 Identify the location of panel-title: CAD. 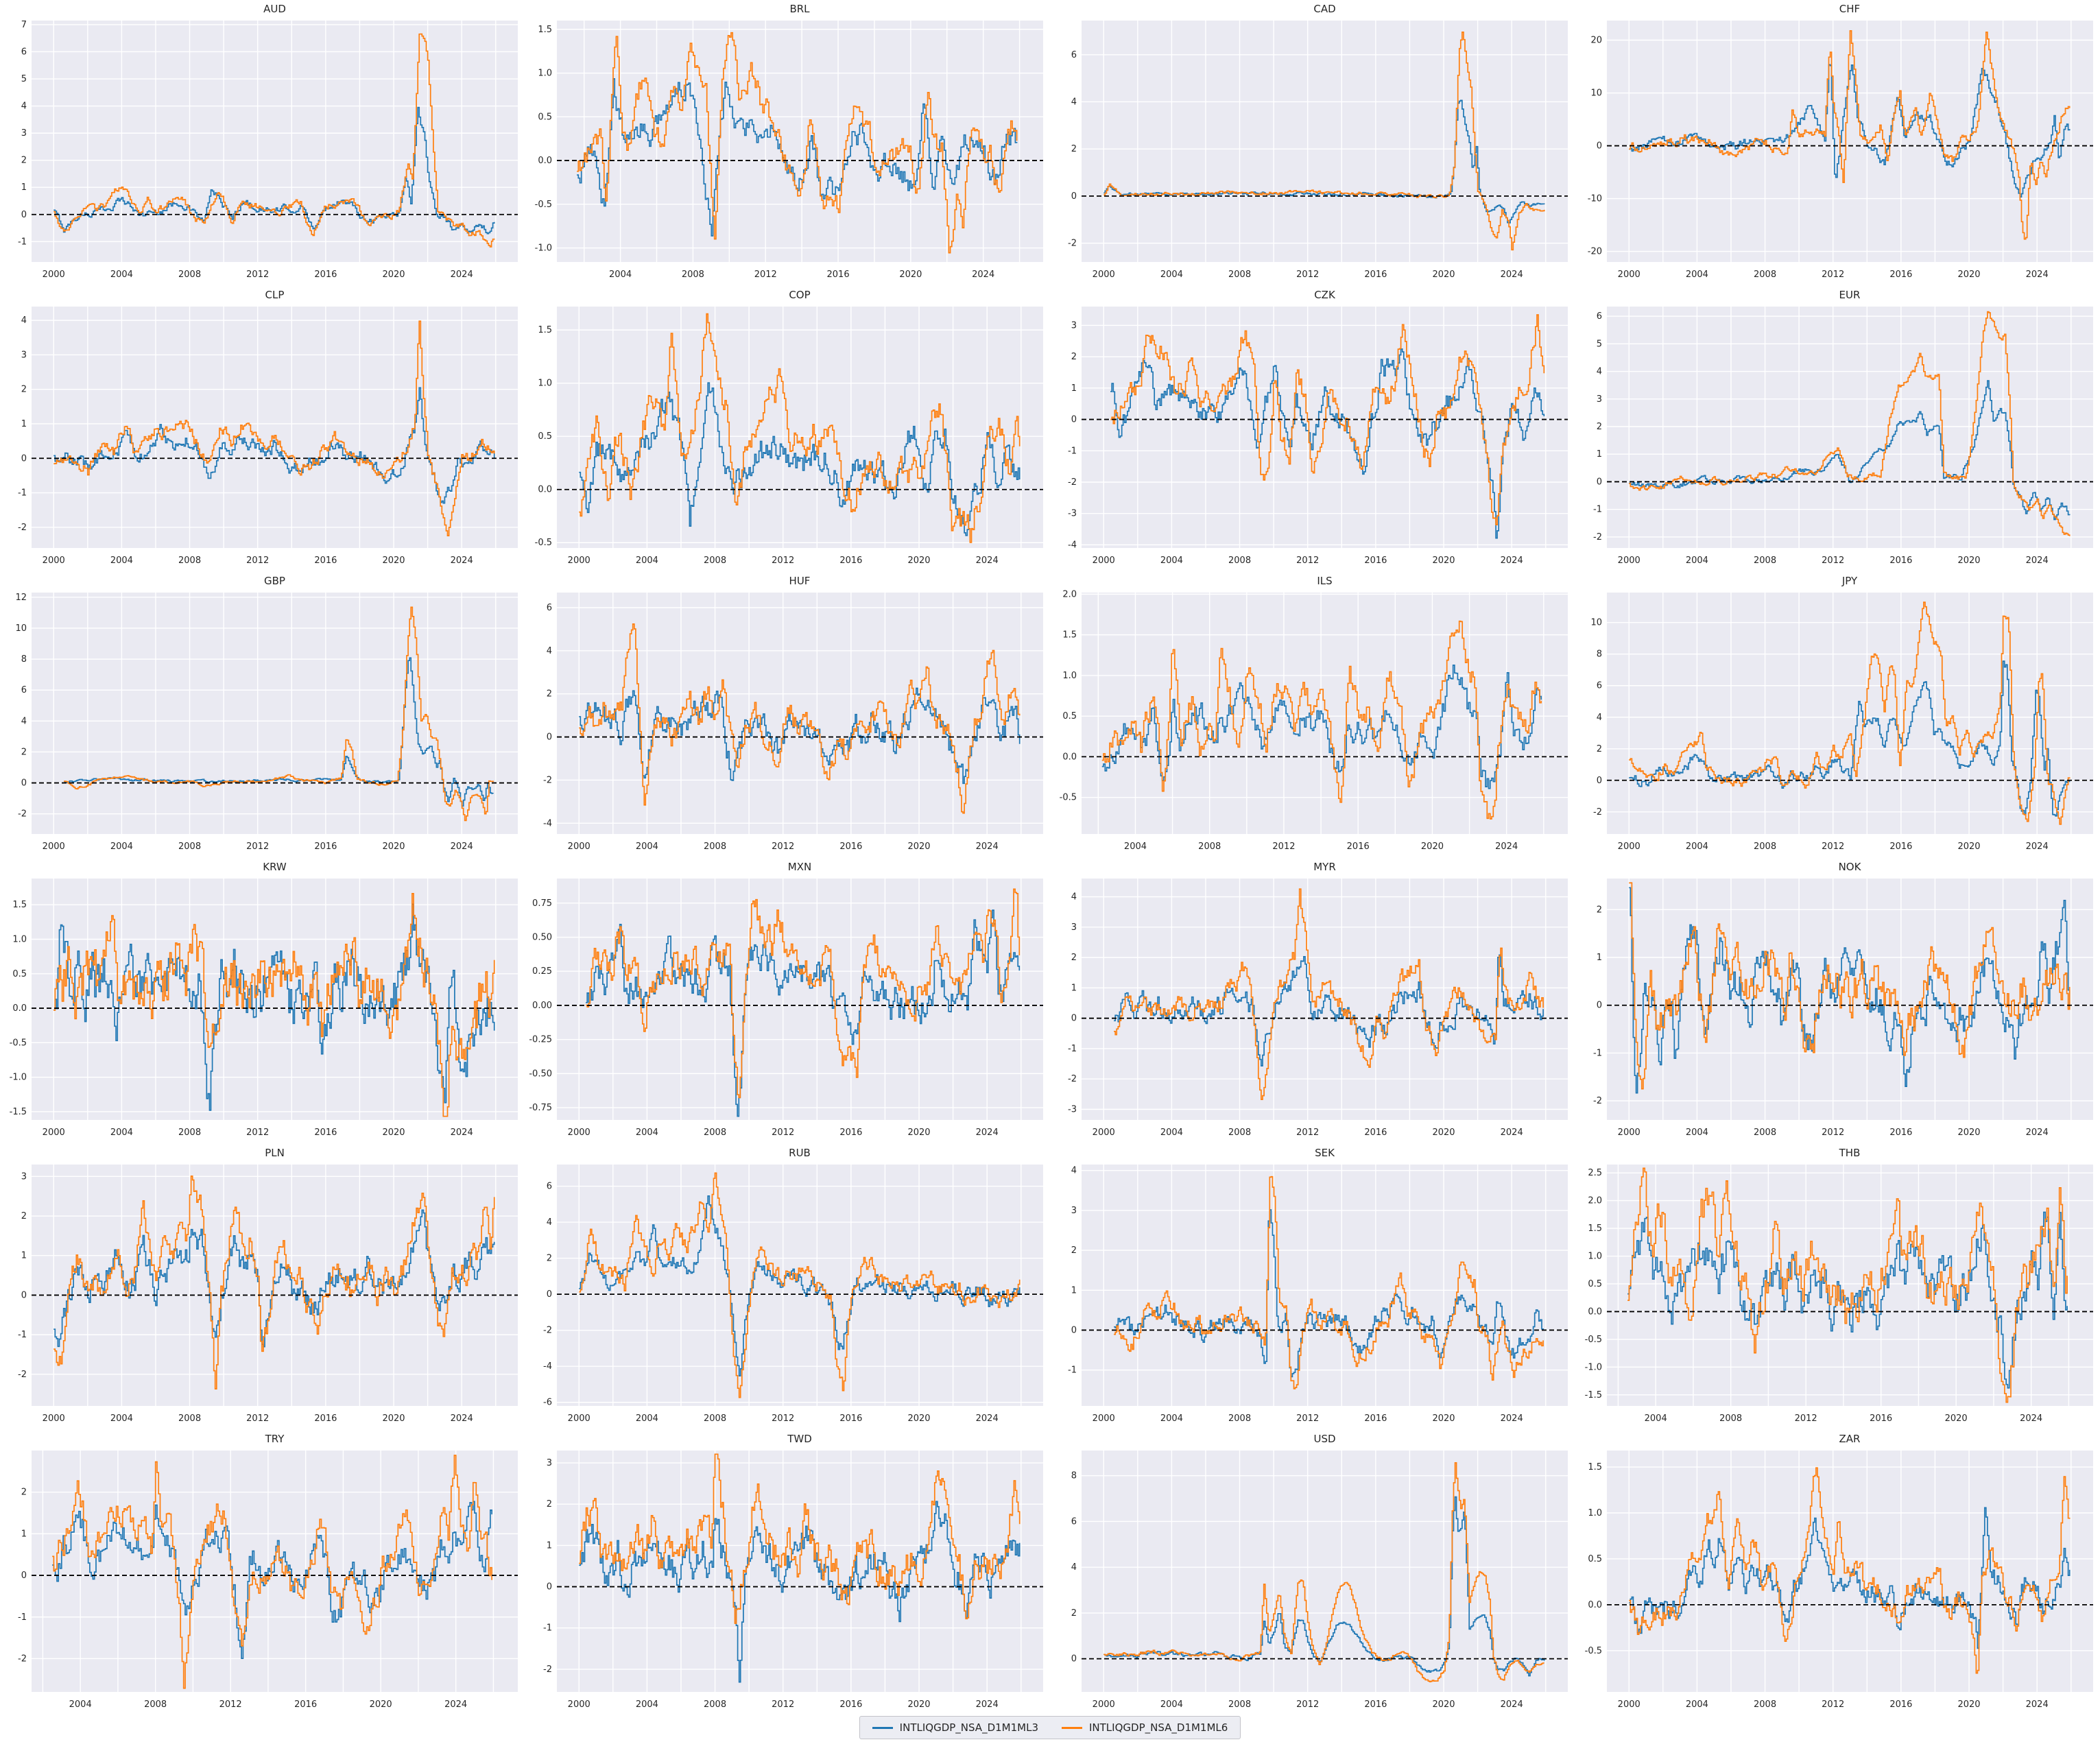
(1325, 9).